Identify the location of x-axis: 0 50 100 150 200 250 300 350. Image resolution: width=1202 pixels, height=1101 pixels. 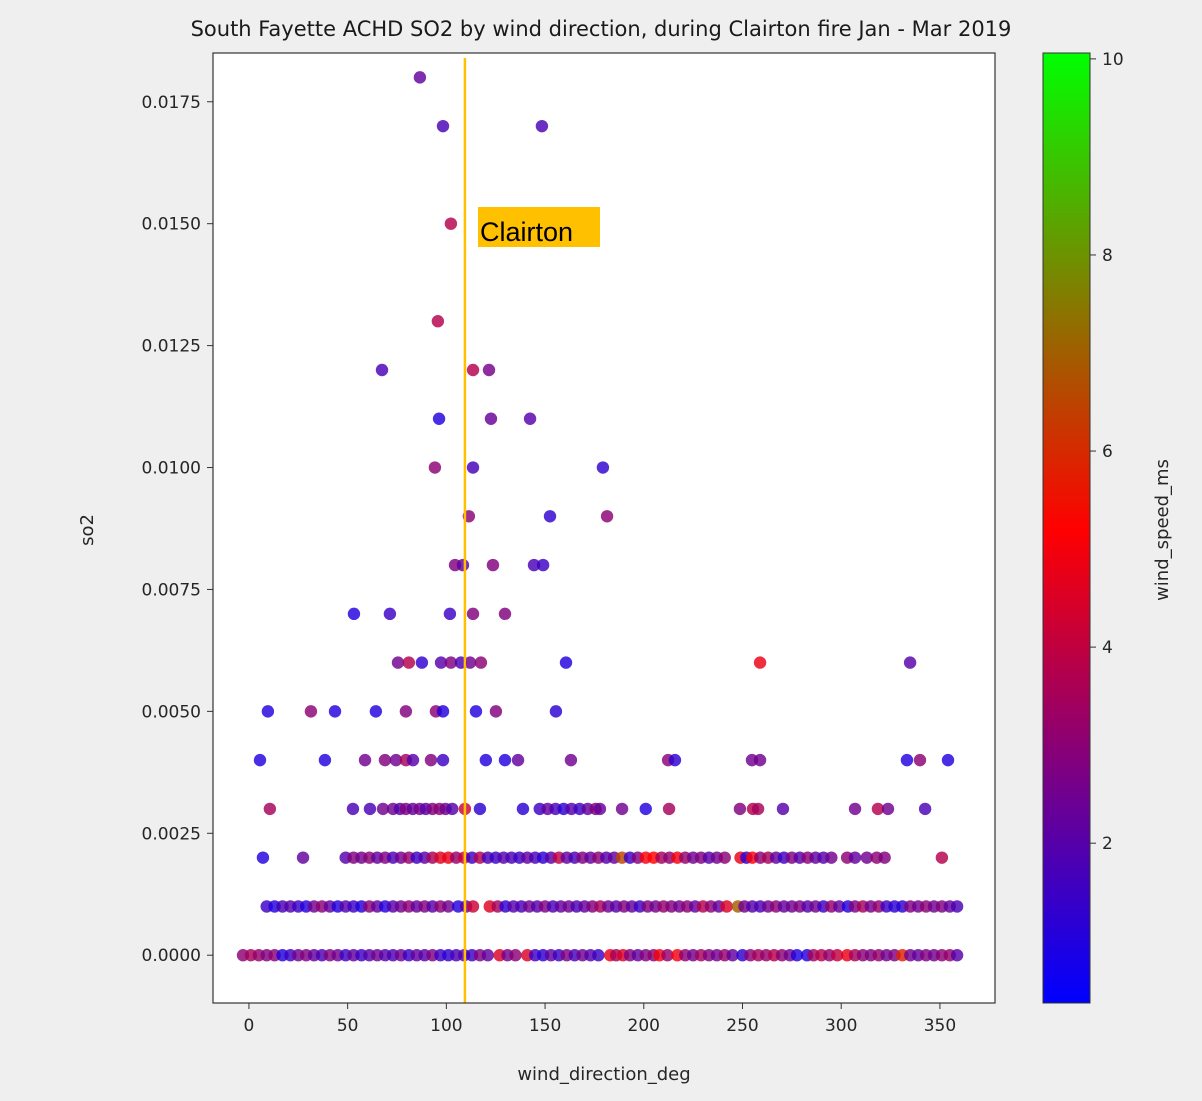
(600, 1019).